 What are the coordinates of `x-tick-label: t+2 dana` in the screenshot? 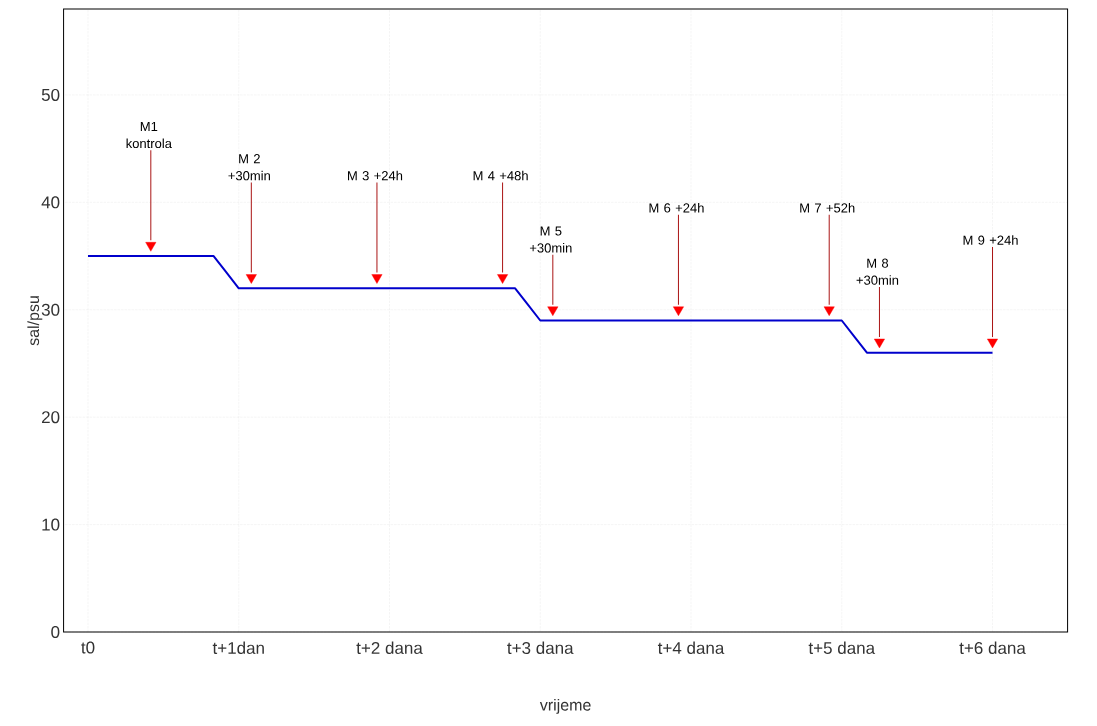 It's located at (389, 648).